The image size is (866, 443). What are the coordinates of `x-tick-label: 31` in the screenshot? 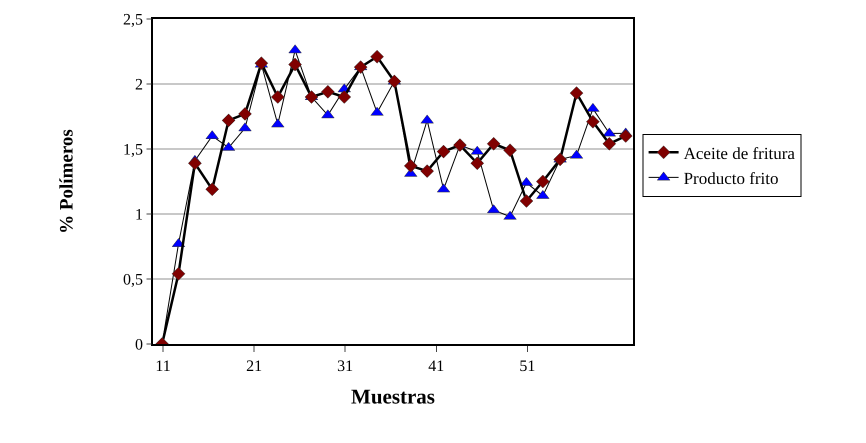 It's located at (345, 366).